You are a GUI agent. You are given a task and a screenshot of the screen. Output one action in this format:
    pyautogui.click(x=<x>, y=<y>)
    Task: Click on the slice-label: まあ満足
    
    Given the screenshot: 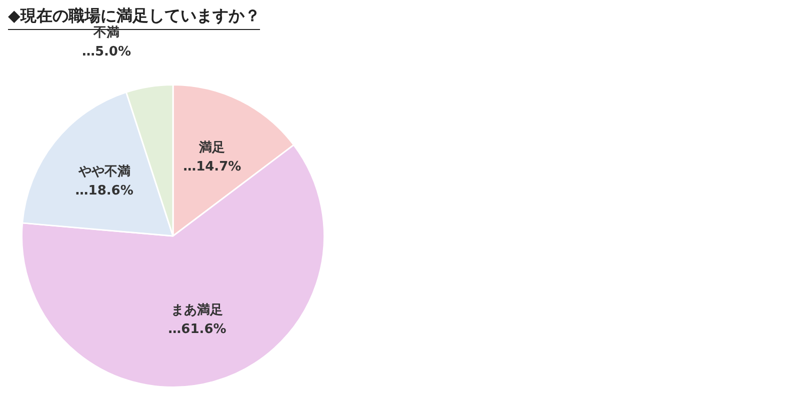 What is the action you would take?
    pyautogui.click(x=197, y=310)
    